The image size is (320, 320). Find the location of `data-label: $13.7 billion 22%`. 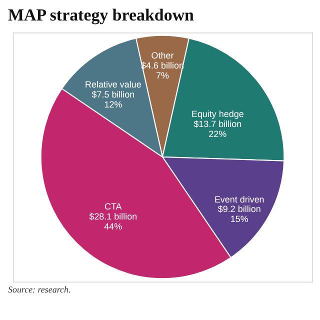

data-label: $13.7 billion 22% is located at coordinates (218, 129).